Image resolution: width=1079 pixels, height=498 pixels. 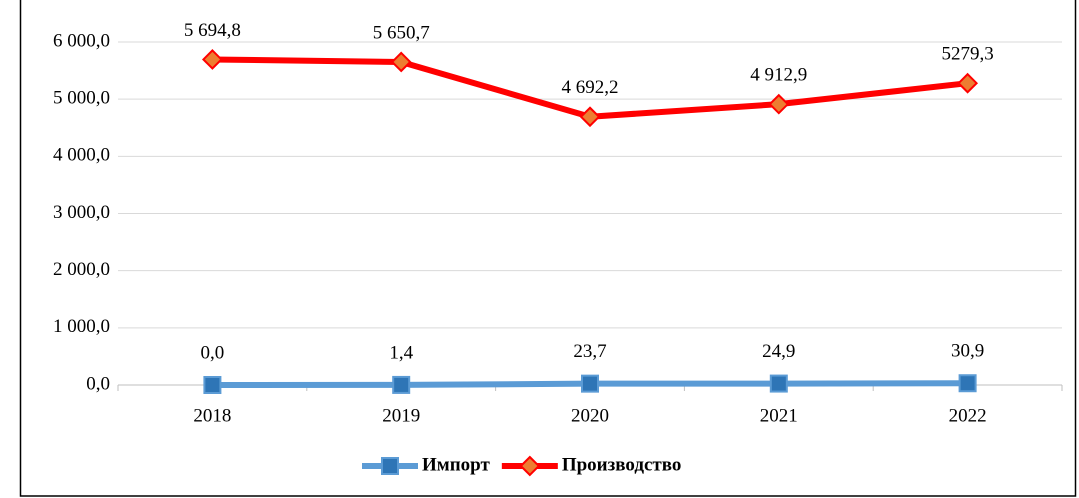 What do you see at coordinates (590, 415) in the screenshot?
I see `x-tick-label: 2020` at bounding box center [590, 415].